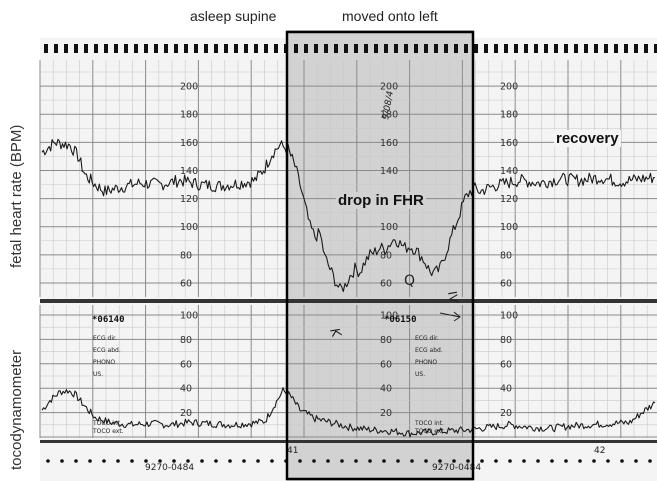  I want to click on ecg-label: PHONO, so click(104, 362).